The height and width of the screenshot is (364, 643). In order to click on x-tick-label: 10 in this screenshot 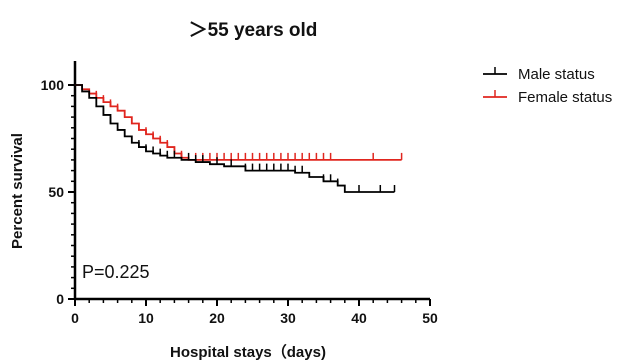, I will do `click(146, 318)`.